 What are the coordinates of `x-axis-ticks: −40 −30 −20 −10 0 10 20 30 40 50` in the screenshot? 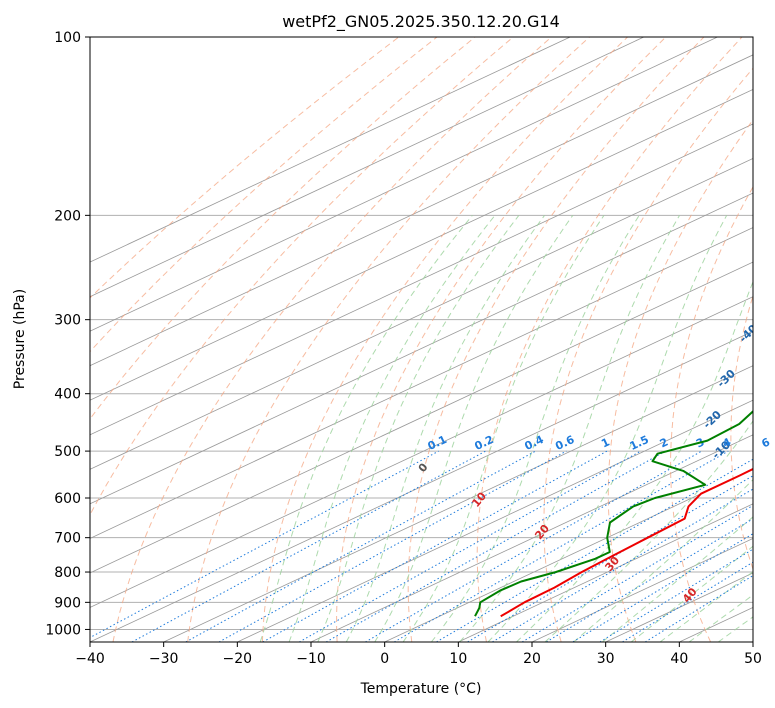 It's located at (418, 654).